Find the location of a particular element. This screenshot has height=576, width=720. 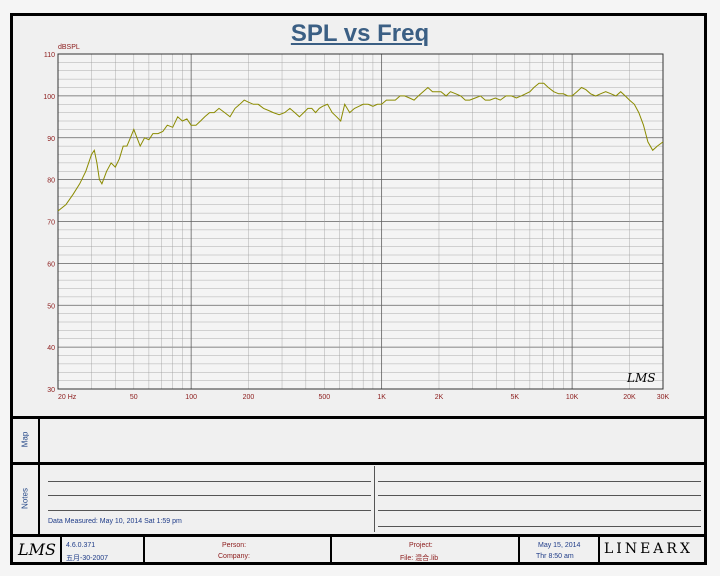

notes-section is located at coordinates (360, 499).